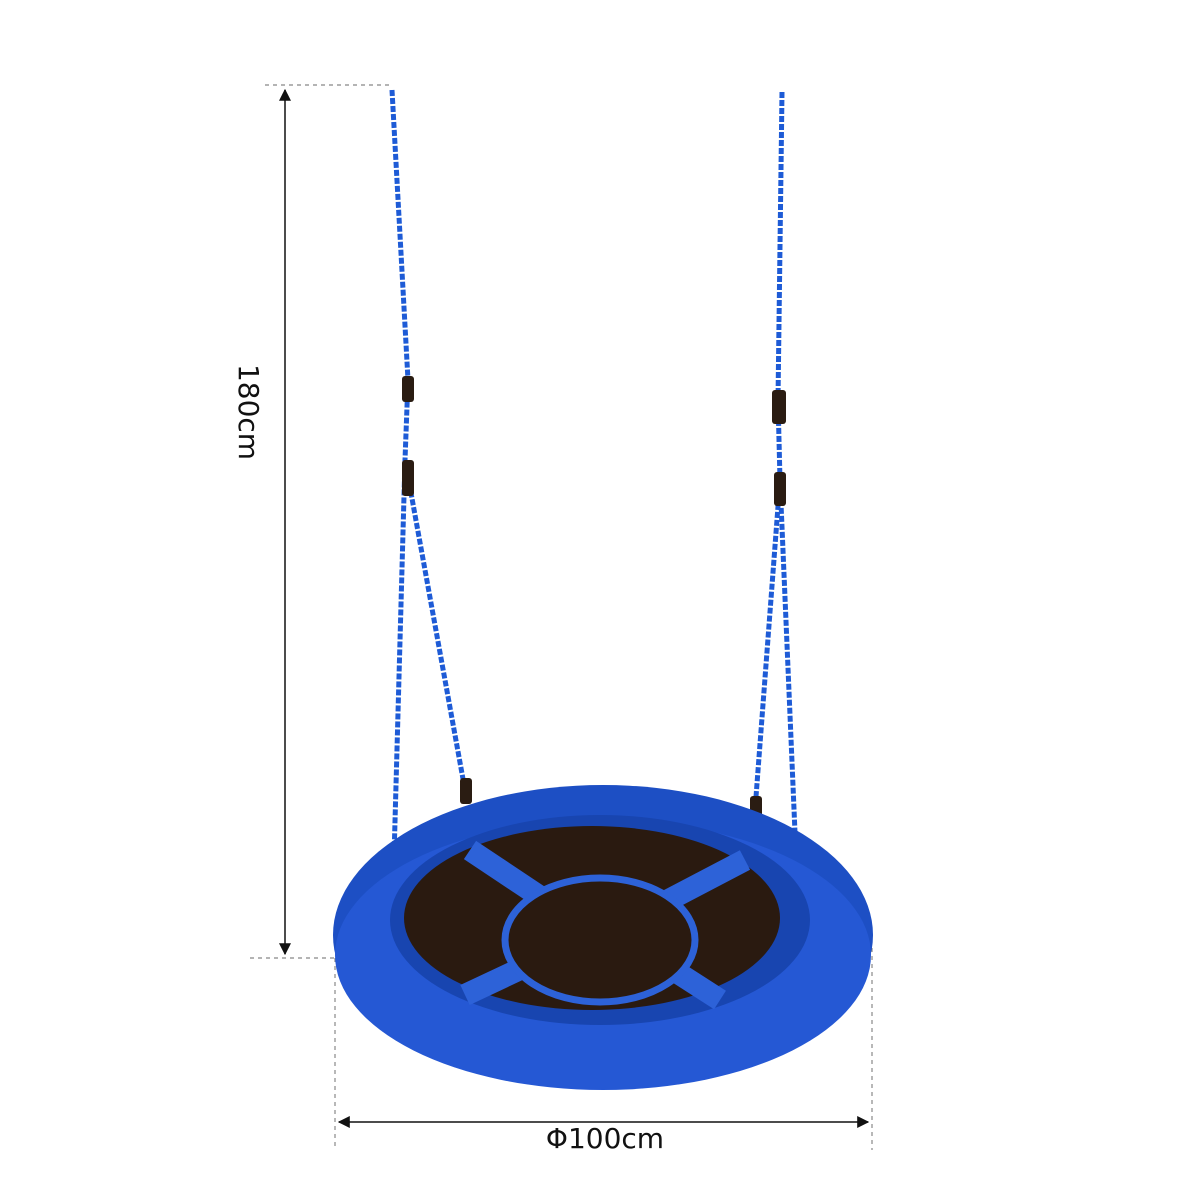 The height and width of the screenshot is (1200, 1200). I want to click on height-label: 180cm, so click(248, 412).